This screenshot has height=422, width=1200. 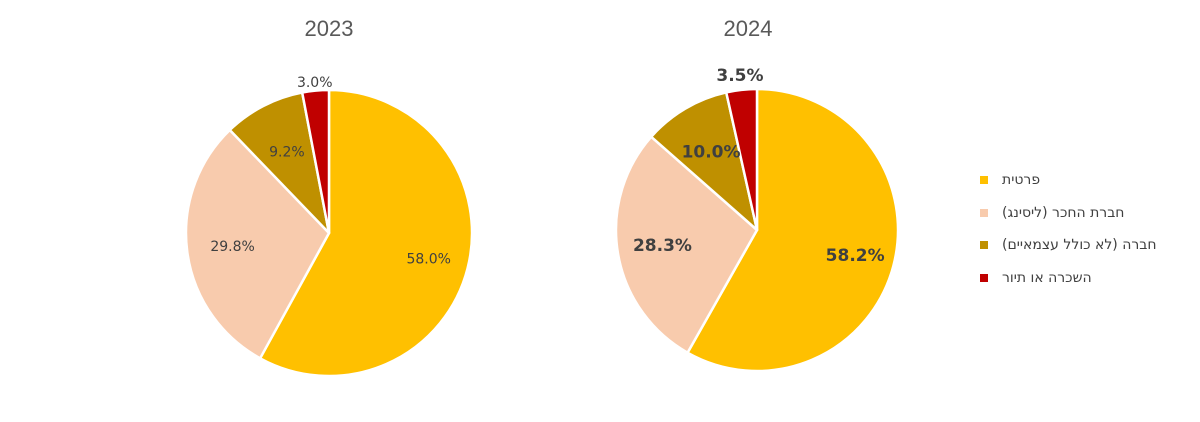 I want to click on pie-slice-2024-leasing, so click(x=686, y=244).